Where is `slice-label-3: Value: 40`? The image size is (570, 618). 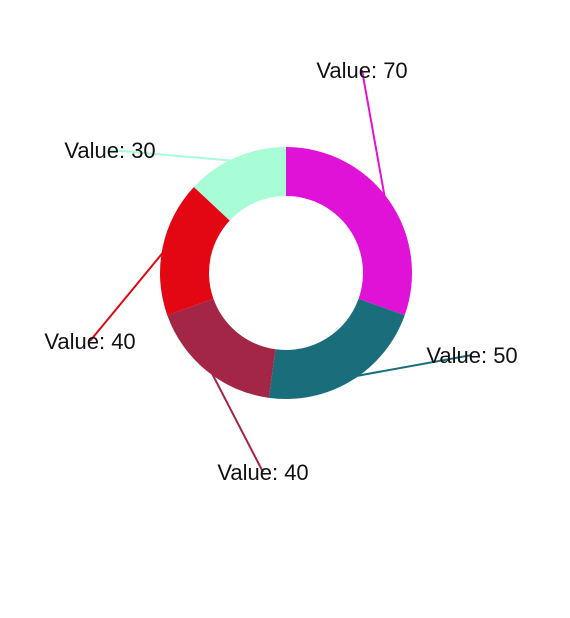 slice-label-3: Value: 40 is located at coordinates (262, 472).